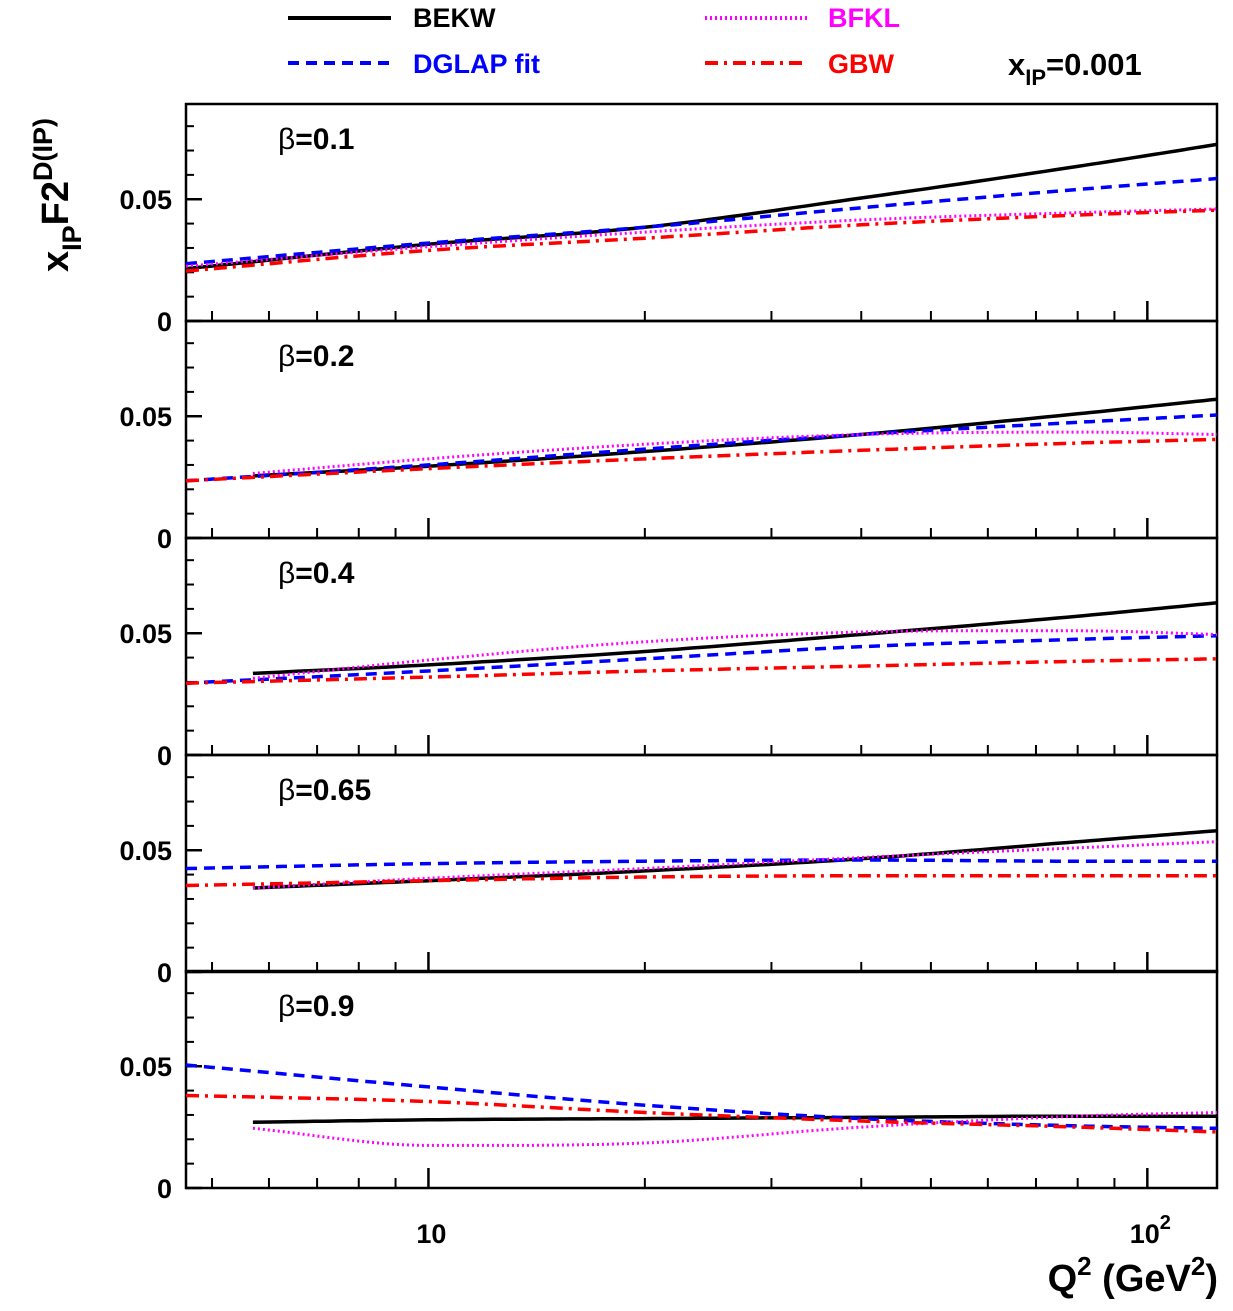  I want to click on x-tick-labels: 10 102, so click(793, 1230).